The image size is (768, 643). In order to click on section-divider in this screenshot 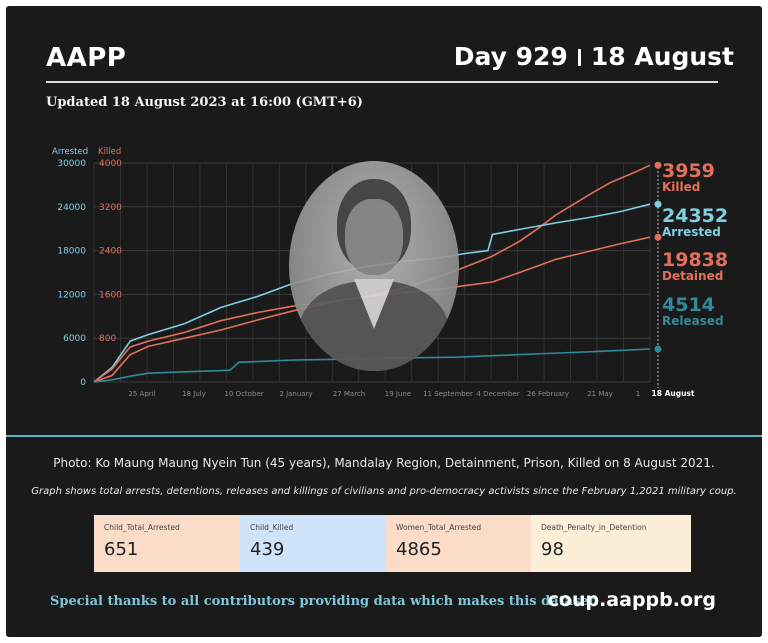, I will do `click(384, 436)`.